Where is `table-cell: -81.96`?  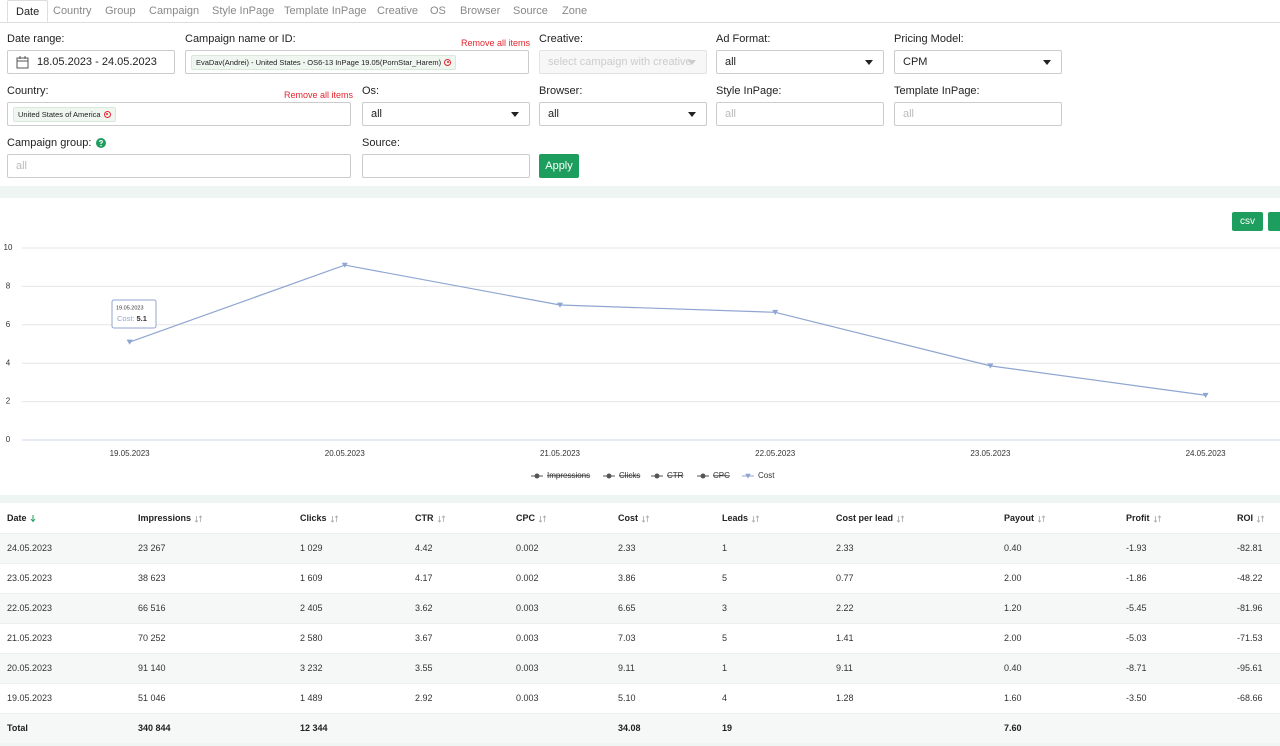
table-cell: -81.96 is located at coordinates (1250, 608).